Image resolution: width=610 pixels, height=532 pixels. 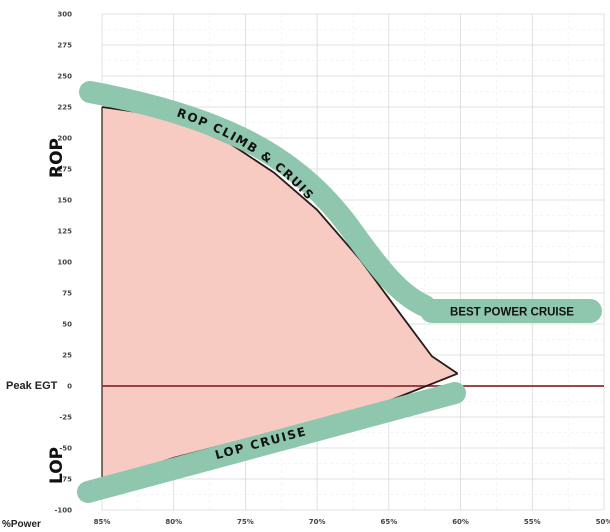 What do you see at coordinates (65, 418) in the screenshot?
I see `y-tick-label-13: -25` at bounding box center [65, 418].